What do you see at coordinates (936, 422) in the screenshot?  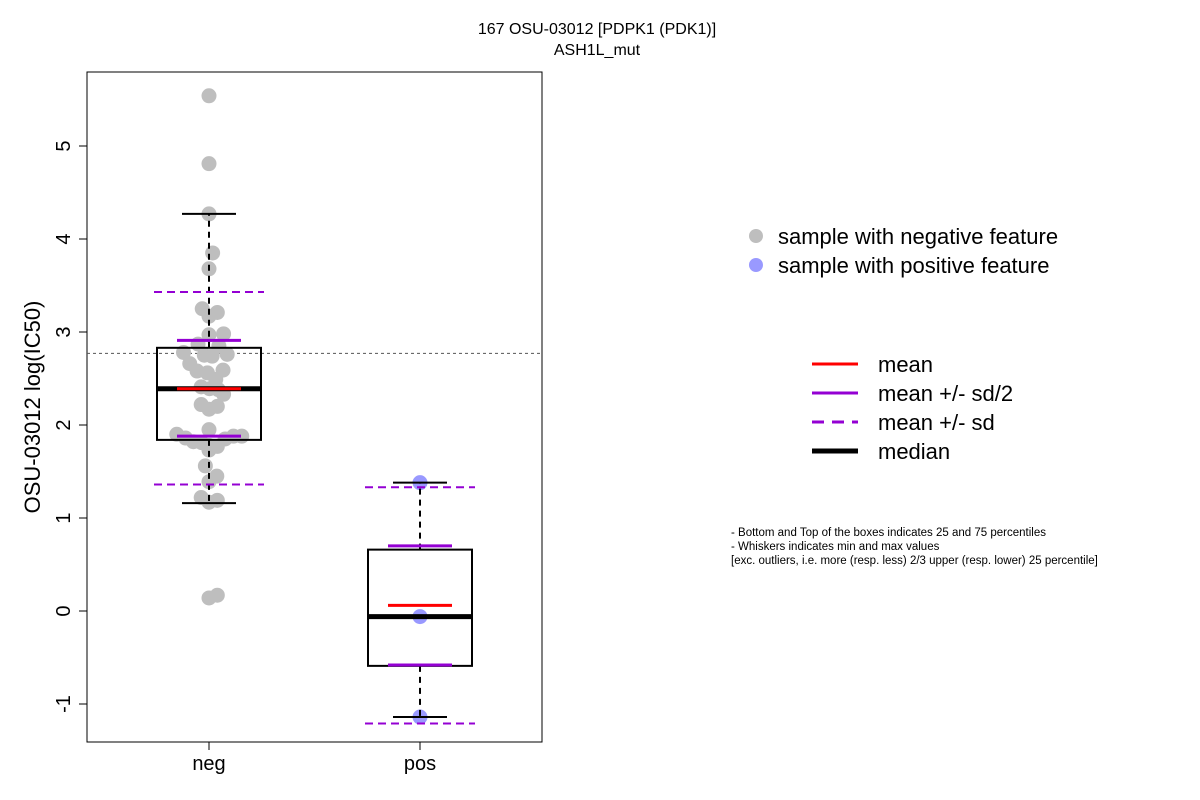 I see `legend-label: mean +/- sd` at bounding box center [936, 422].